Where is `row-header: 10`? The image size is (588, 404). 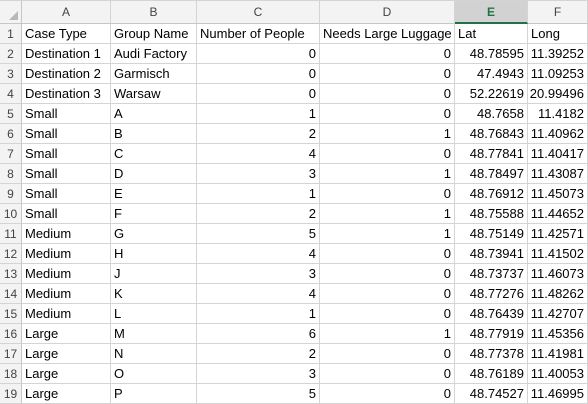
row-header: 10 is located at coordinates (11, 214).